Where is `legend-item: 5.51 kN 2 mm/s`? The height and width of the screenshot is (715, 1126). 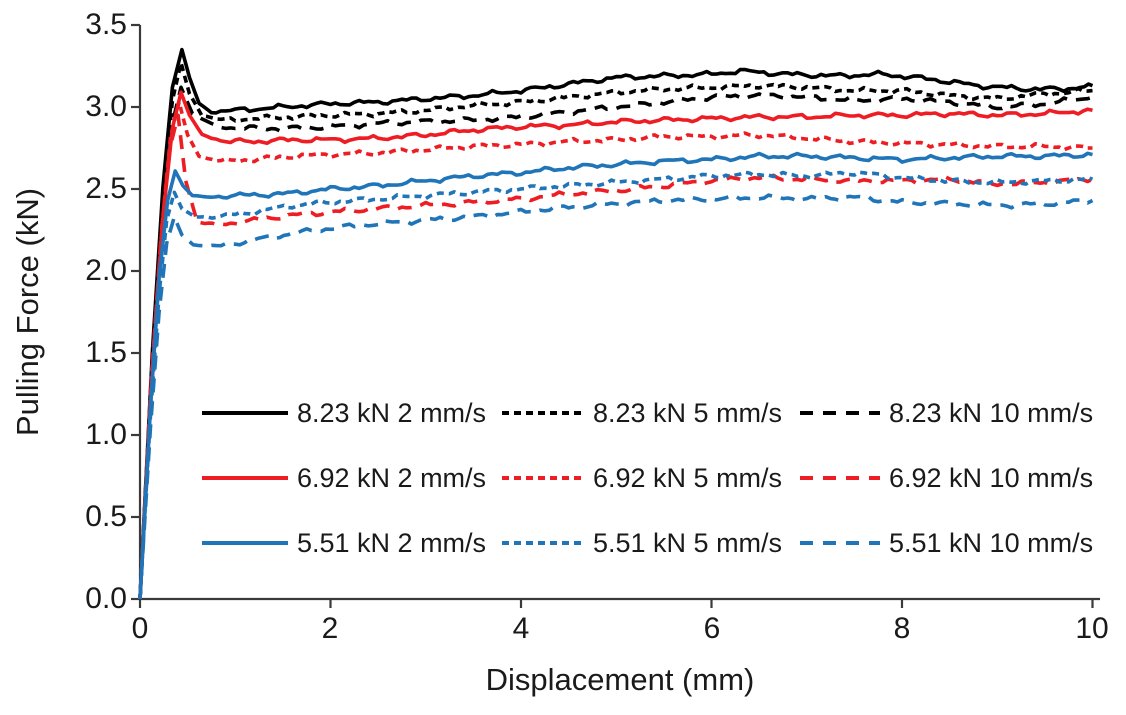
legend-item: 5.51 kN 2 mm/s is located at coordinates (344, 543).